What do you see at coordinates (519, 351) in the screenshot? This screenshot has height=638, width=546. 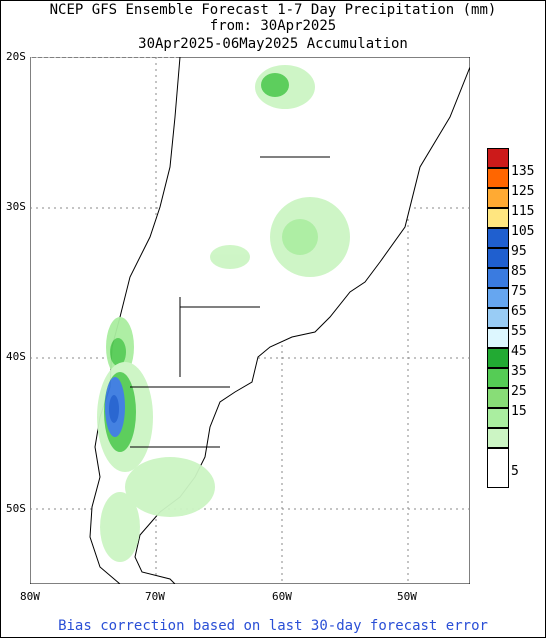 I see `legend-label: 45` at bounding box center [519, 351].